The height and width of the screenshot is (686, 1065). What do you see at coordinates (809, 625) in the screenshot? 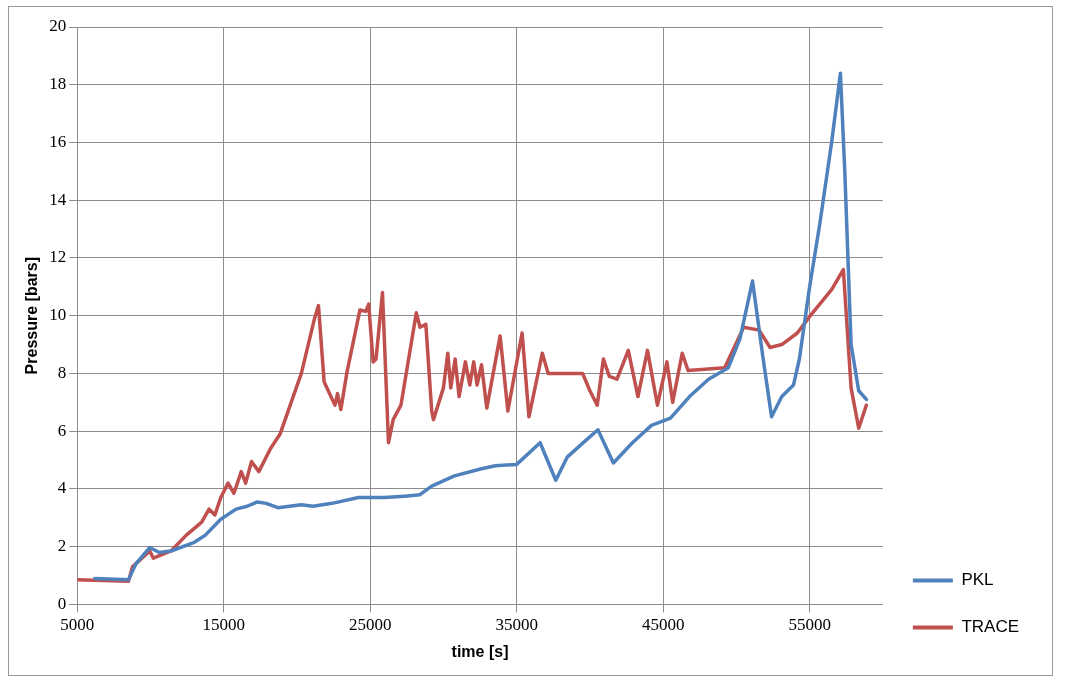
I see `x-tick-label: 55000` at bounding box center [809, 625].